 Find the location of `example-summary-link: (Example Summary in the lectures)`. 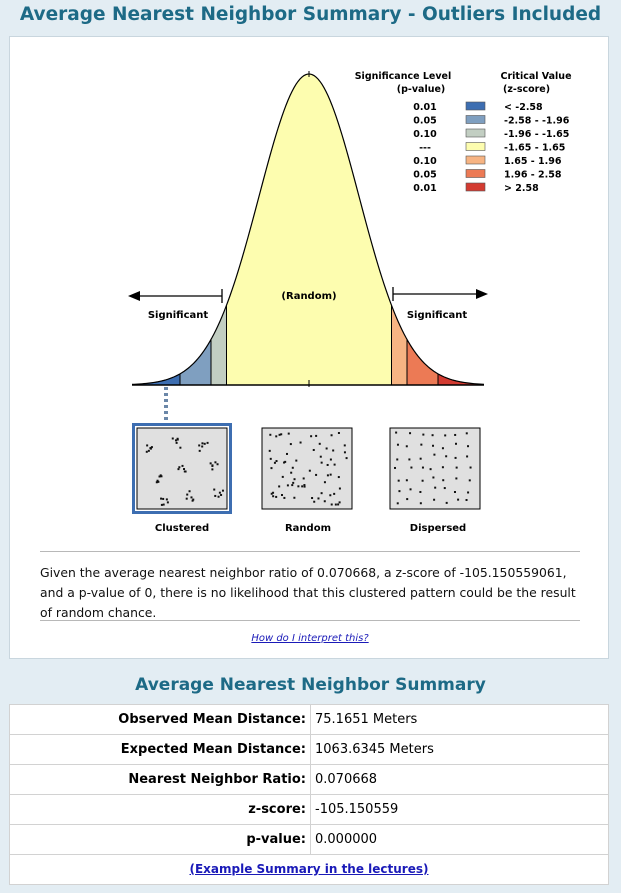

example-summary-link: (Example Summary in the lectures) is located at coordinates (309, 869).